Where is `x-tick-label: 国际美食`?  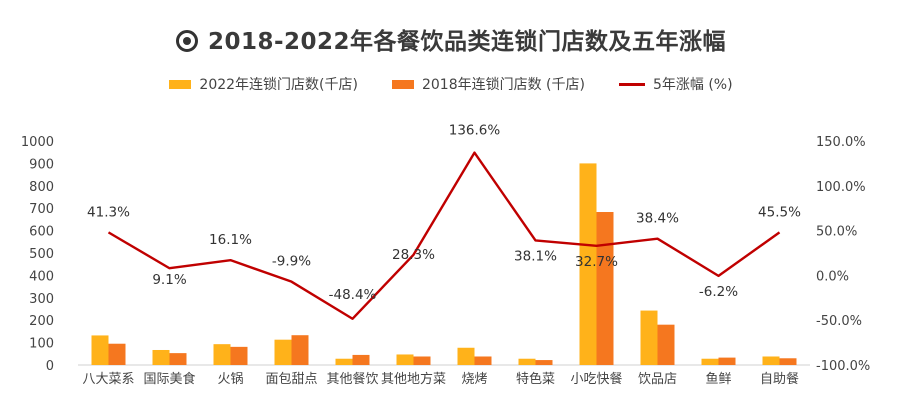 x-tick-label: 国际美食 is located at coordinates (169, 379).